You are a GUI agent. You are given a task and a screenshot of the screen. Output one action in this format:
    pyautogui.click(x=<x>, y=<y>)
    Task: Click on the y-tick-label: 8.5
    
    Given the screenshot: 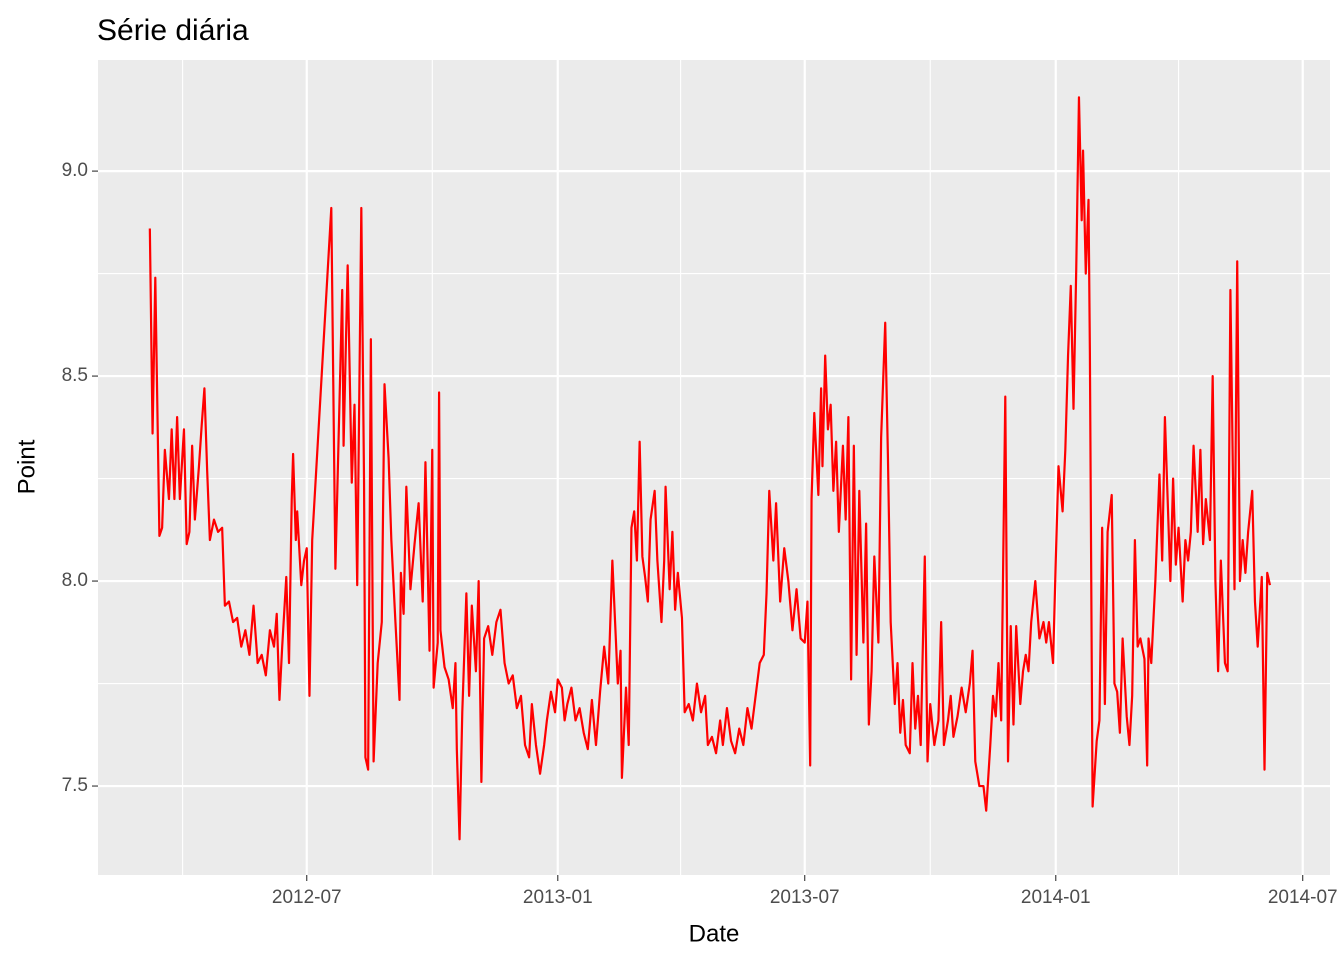 What is the action you would take?
    pyautogui.click(x=75, y=375)
    